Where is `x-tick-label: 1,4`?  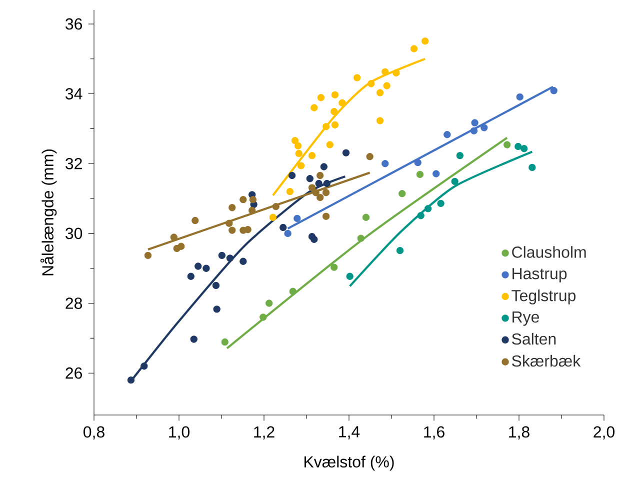
x-tick-label: 1,4 is located at coordinates (349, 433).